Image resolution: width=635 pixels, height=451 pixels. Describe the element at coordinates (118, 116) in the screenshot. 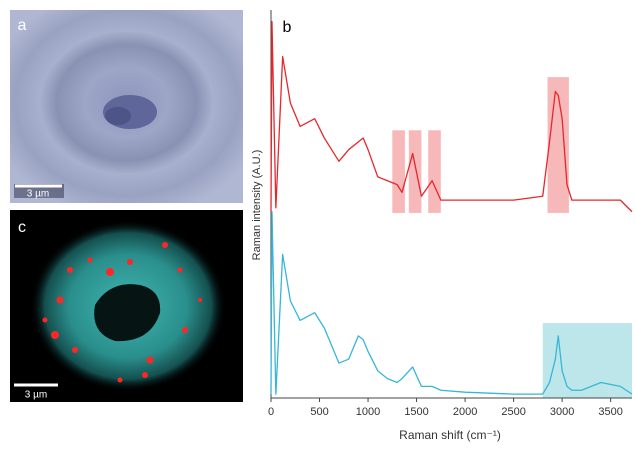

I see `nucleus-lobe` at that location.